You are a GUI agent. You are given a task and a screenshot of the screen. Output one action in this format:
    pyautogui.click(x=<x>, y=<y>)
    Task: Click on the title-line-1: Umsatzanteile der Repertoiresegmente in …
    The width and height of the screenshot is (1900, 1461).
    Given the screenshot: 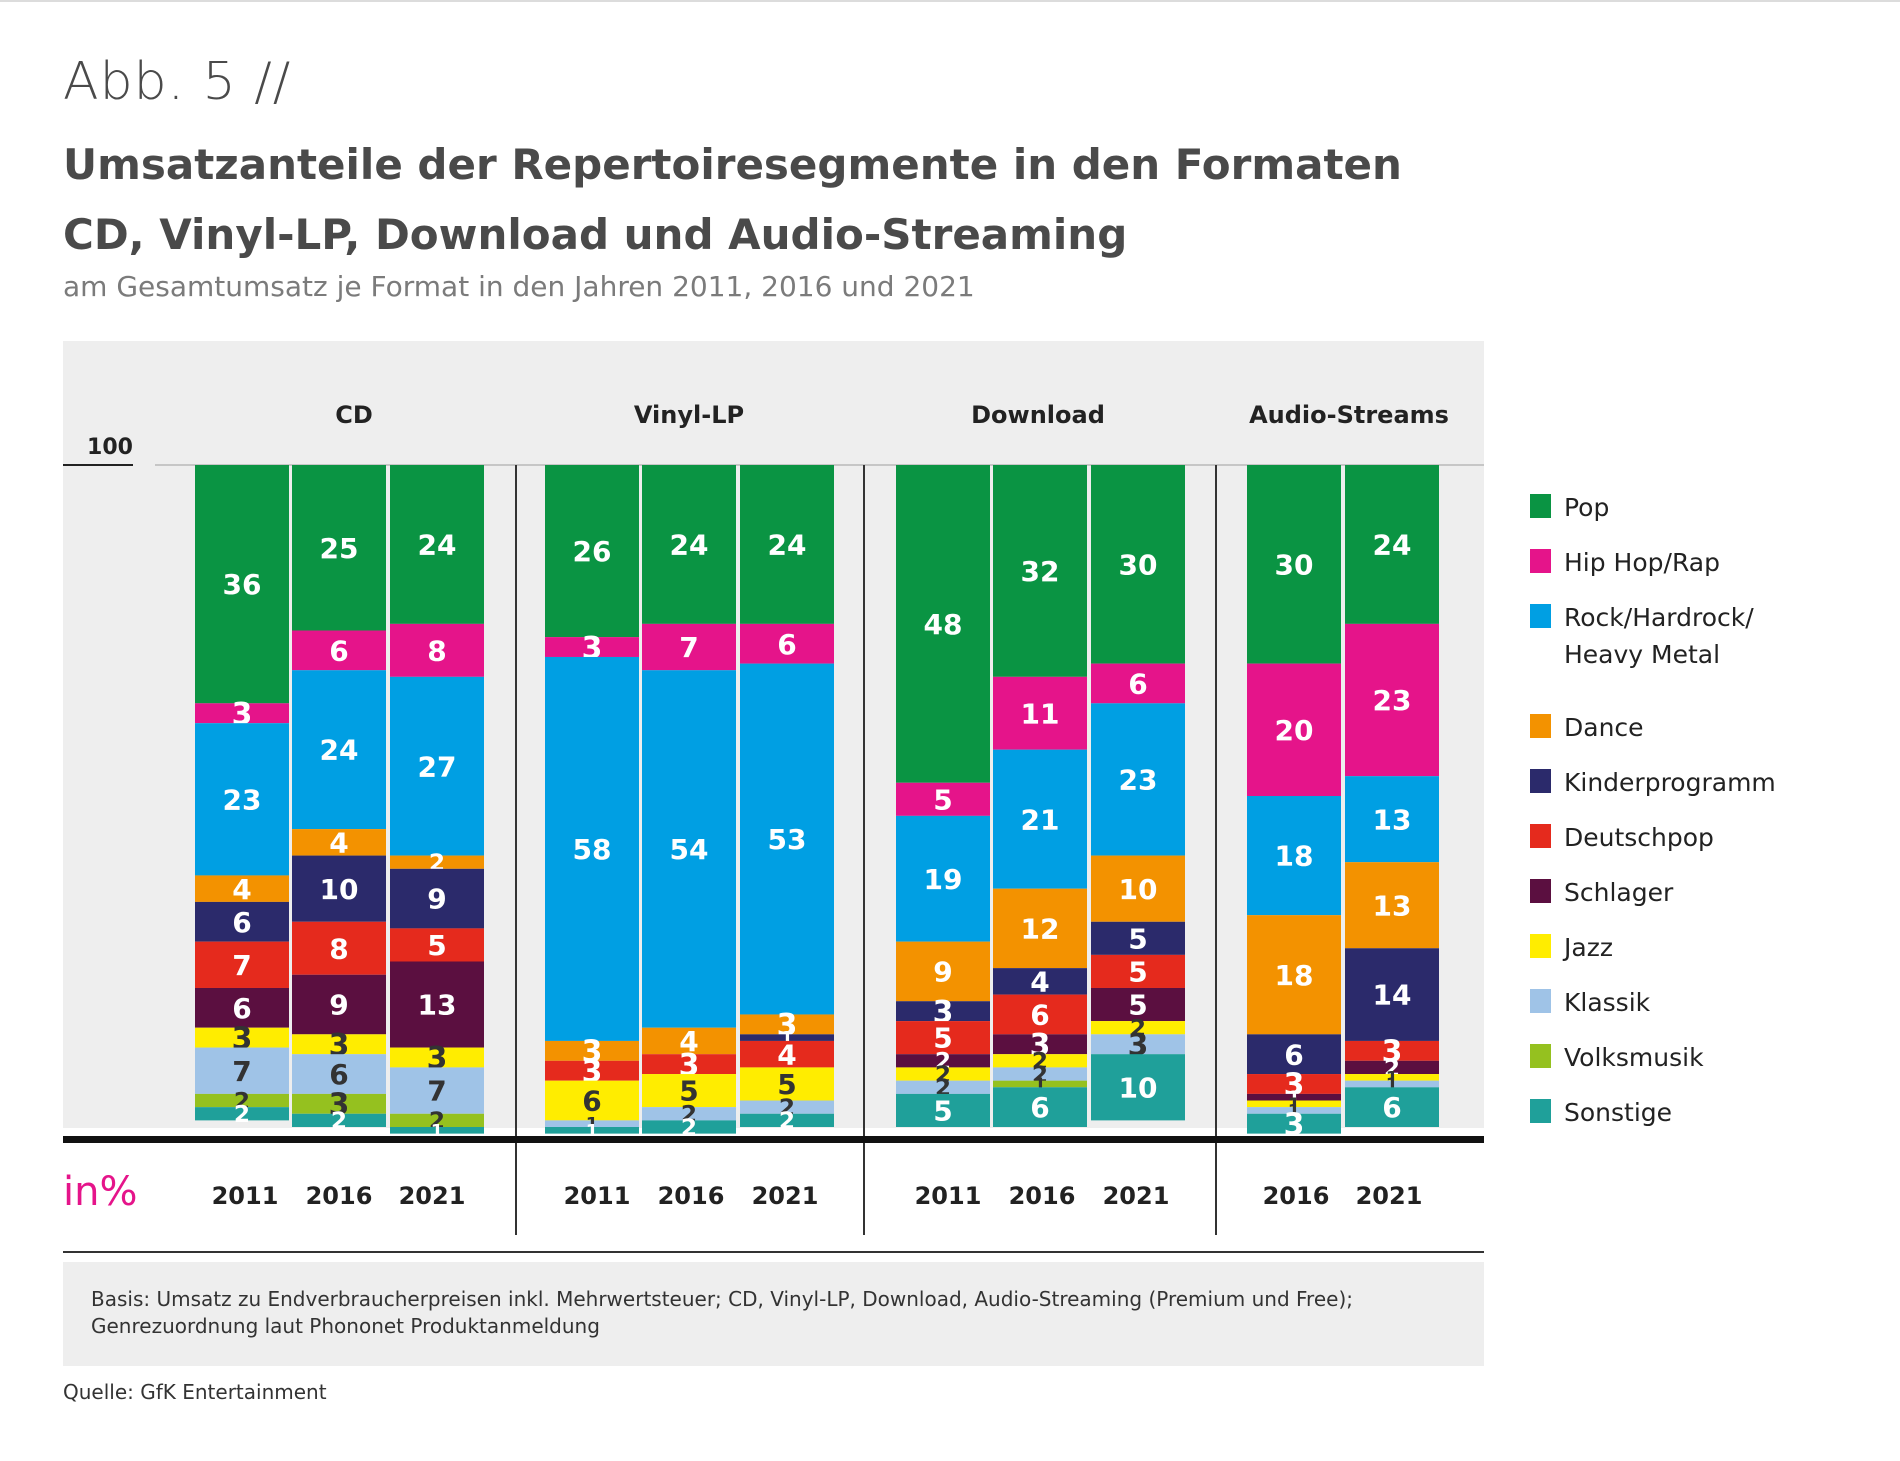 What is the action you would take?
    pyautogui.click(x=732, y=164)
    